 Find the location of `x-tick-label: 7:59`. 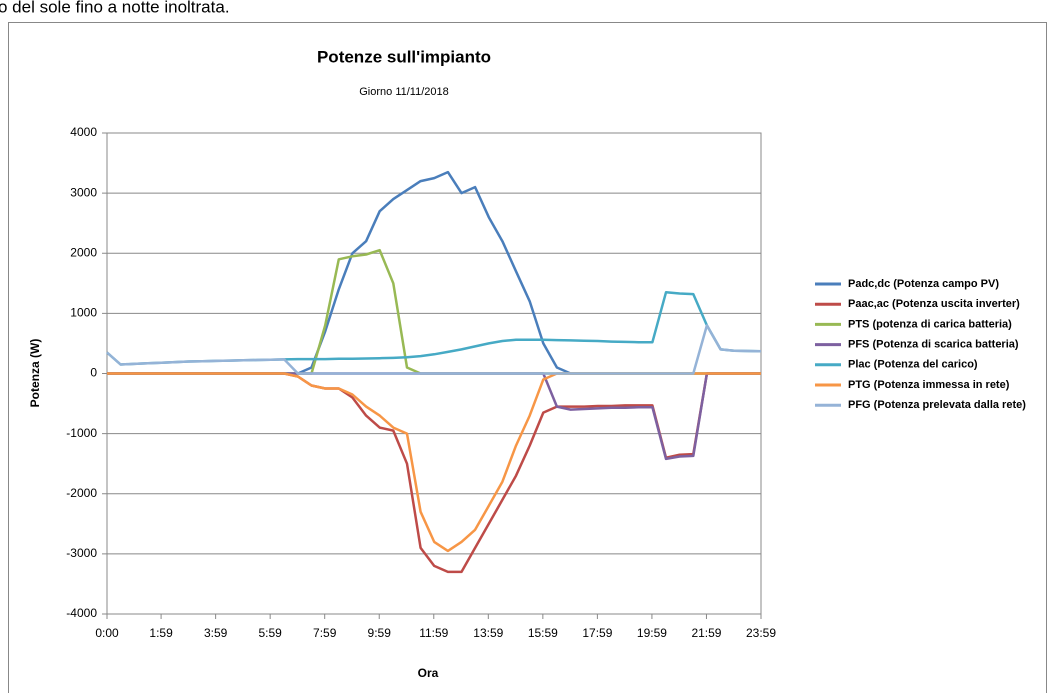

x-tick-label: 7:59 is located at coordinates (325, 633).